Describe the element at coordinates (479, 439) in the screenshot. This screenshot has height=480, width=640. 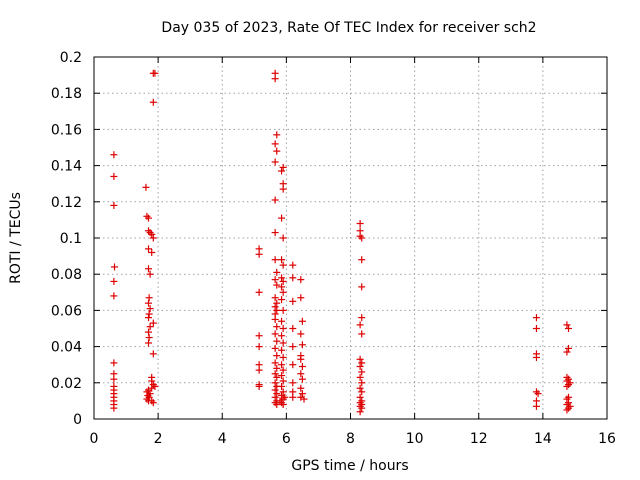
I see `x-tick-label: 12` at that location.